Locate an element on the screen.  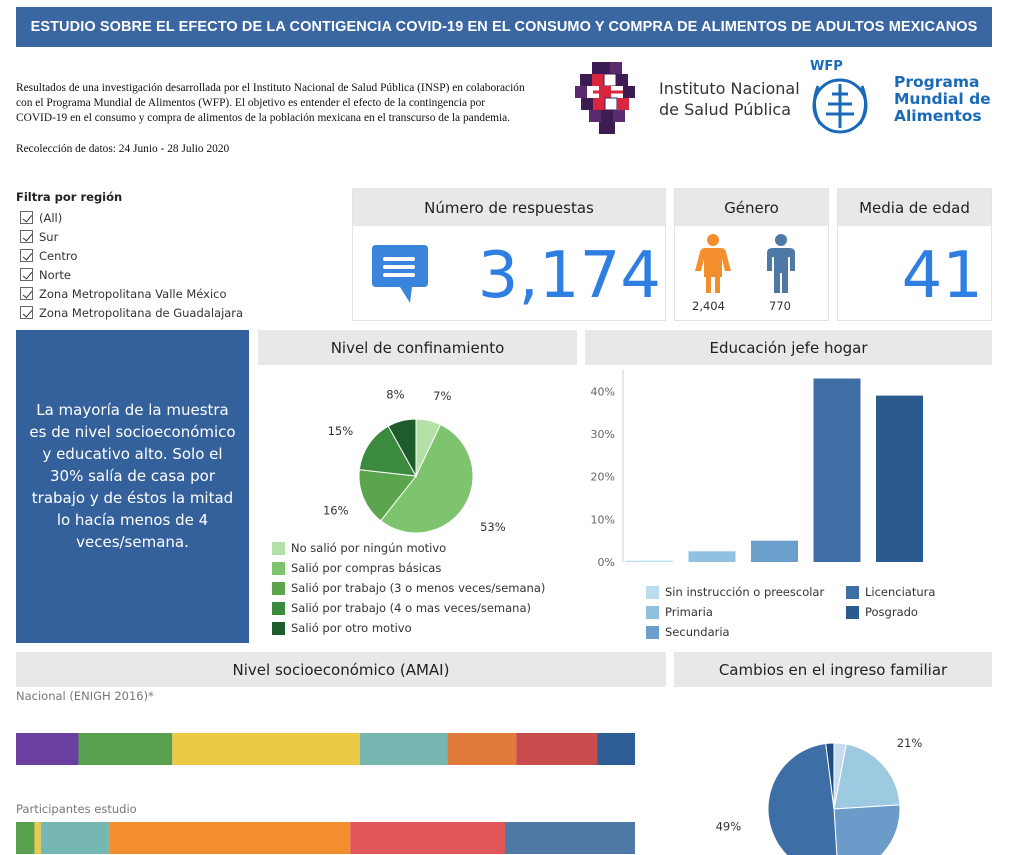
legend-item: Salió por compras básicas is located at coordinates (408, 568).